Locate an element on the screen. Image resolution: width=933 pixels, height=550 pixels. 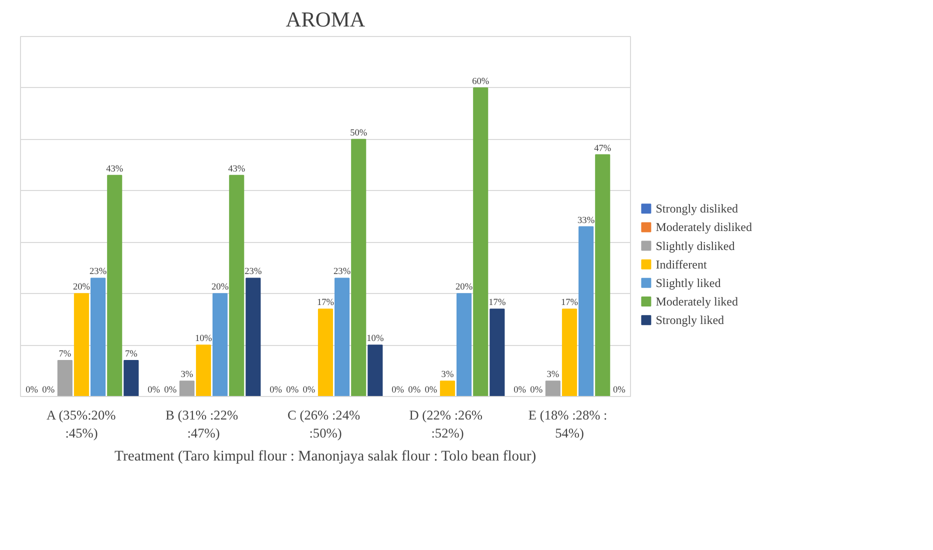
data-label: 47% is located at coordinates (603, 149).